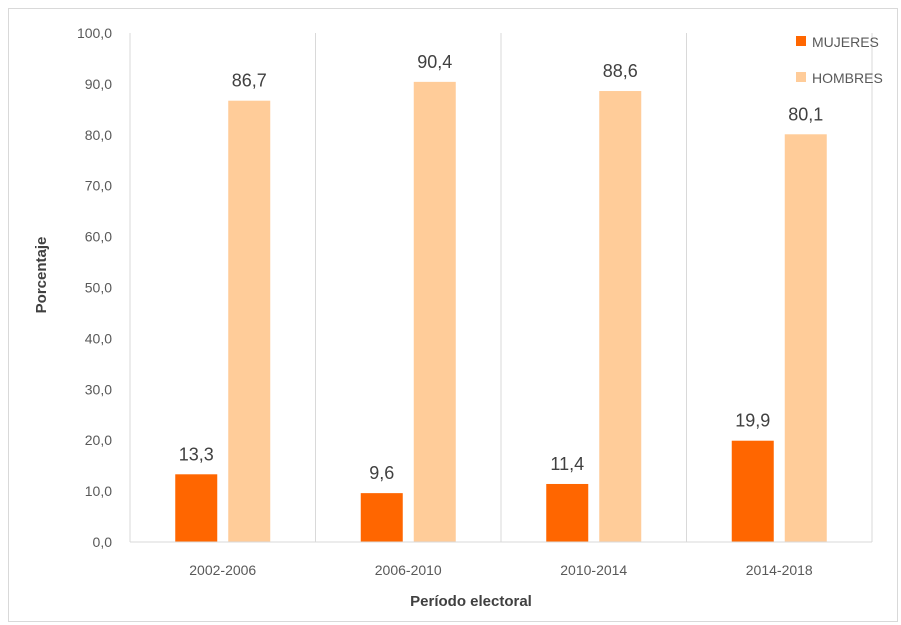 This screenshot has width=901, height=625. What do you see at coordinates (620, 316) in the screenshot?
I see `bar-hombres-2010-2014` at bounding box center [620, 316].